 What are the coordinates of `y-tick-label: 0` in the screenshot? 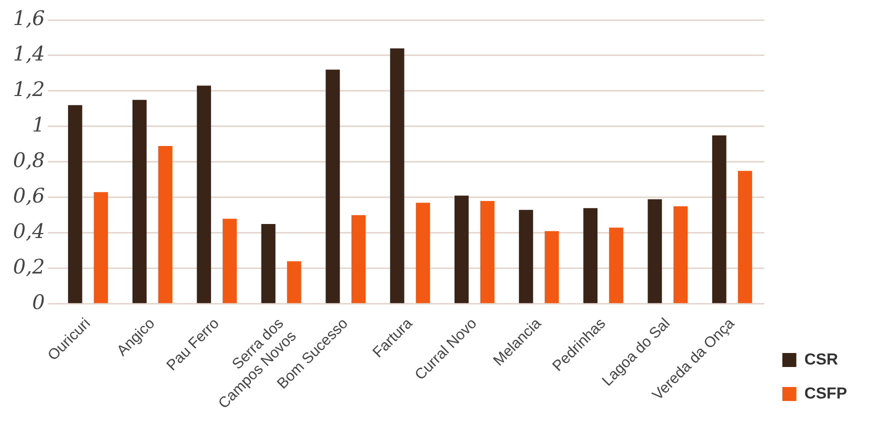 It's located at (39, 302).